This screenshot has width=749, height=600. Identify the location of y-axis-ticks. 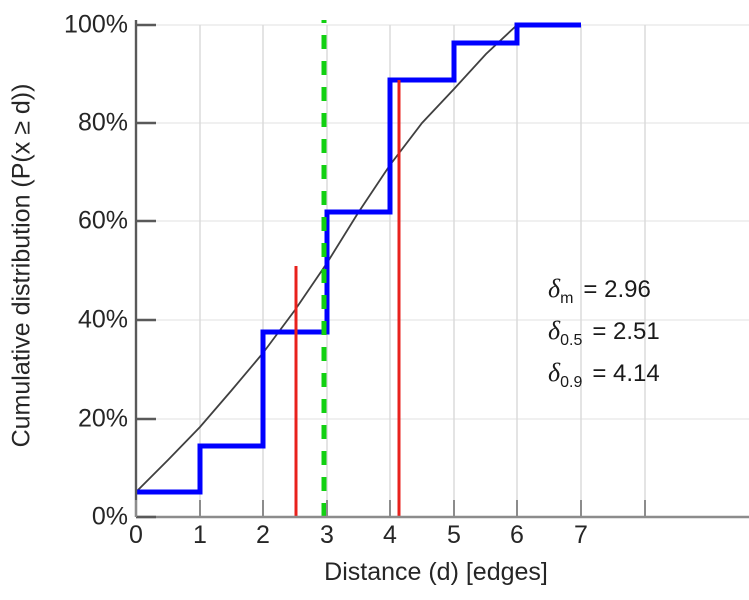
(146, 271).